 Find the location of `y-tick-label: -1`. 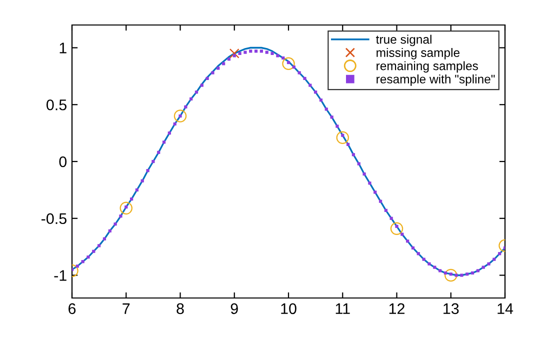

y-tick-label: -1 is located at coordinates (60, 275).